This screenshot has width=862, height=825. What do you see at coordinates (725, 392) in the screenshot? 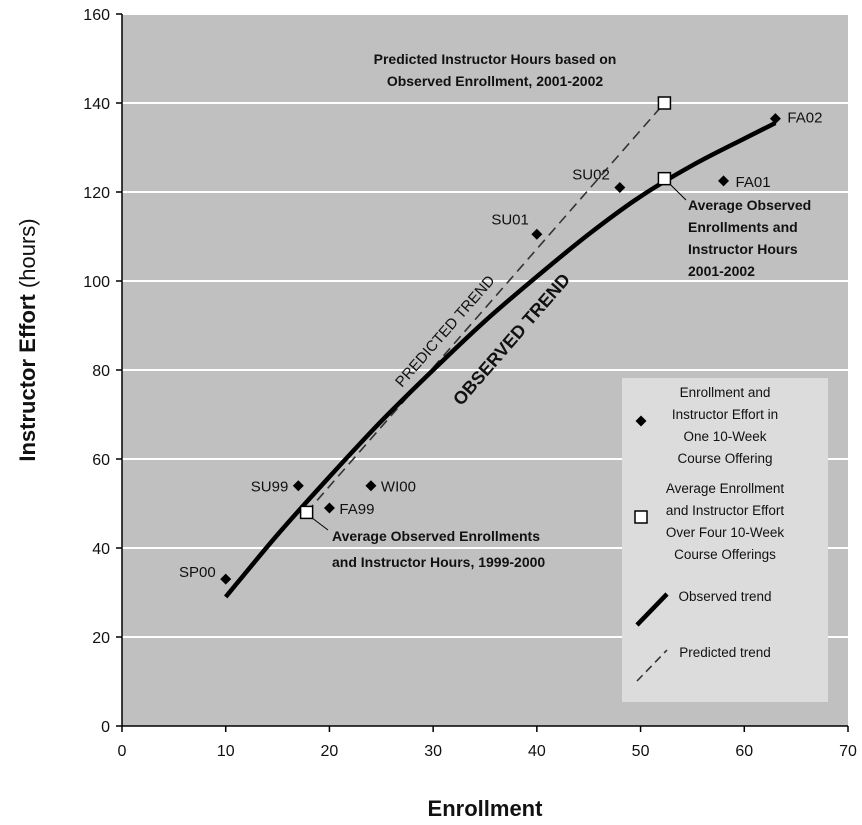
I see `legend-label: Enrollment and` at bounding box center [725, 392].